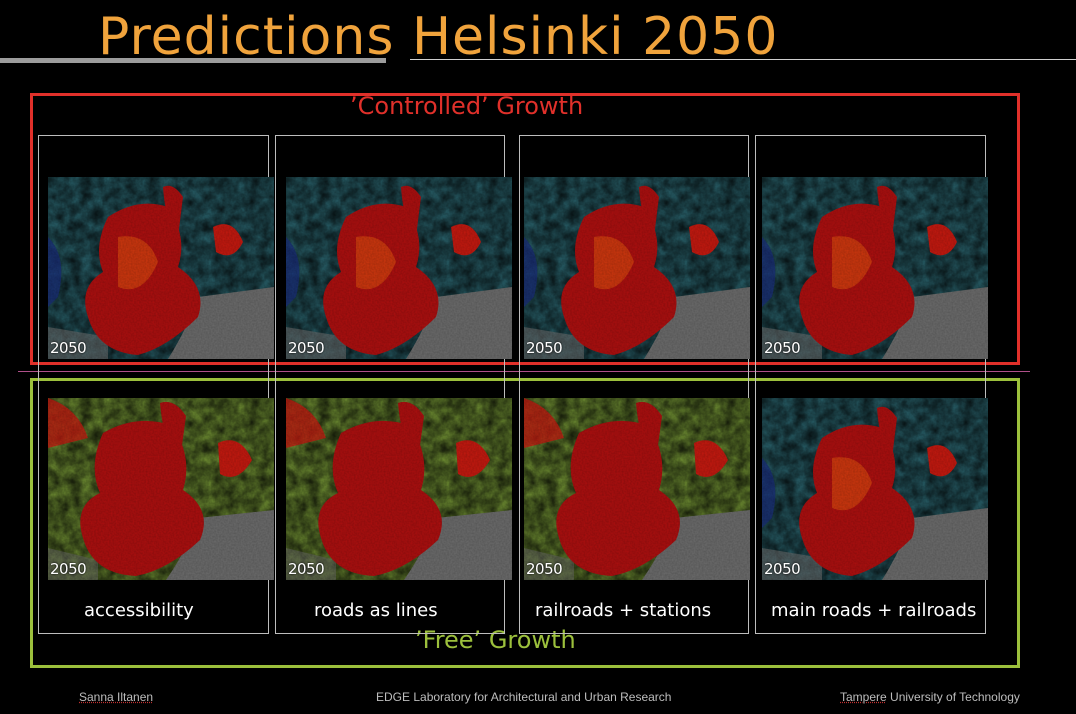 The height and width of the screenshot is (714, 1076). I want to click on column-label-accessibility: accessibility, so click(139, 610).